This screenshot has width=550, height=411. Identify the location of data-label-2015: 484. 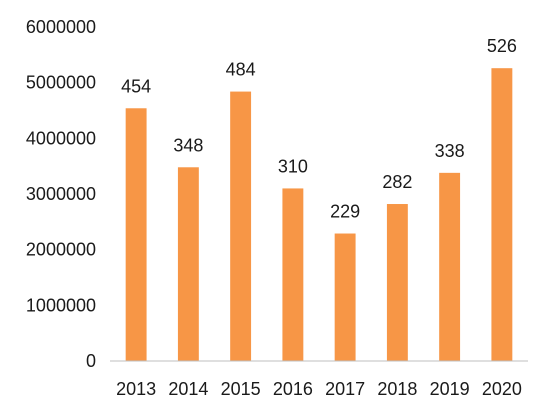
(241, 70).